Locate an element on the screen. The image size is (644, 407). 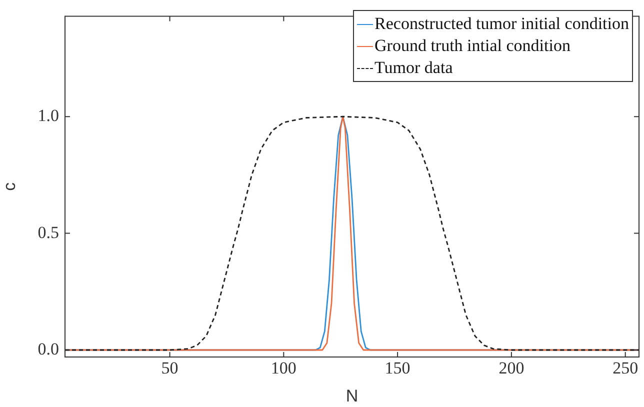
x-tick-label: 50 is located at coordinates (169, 368).